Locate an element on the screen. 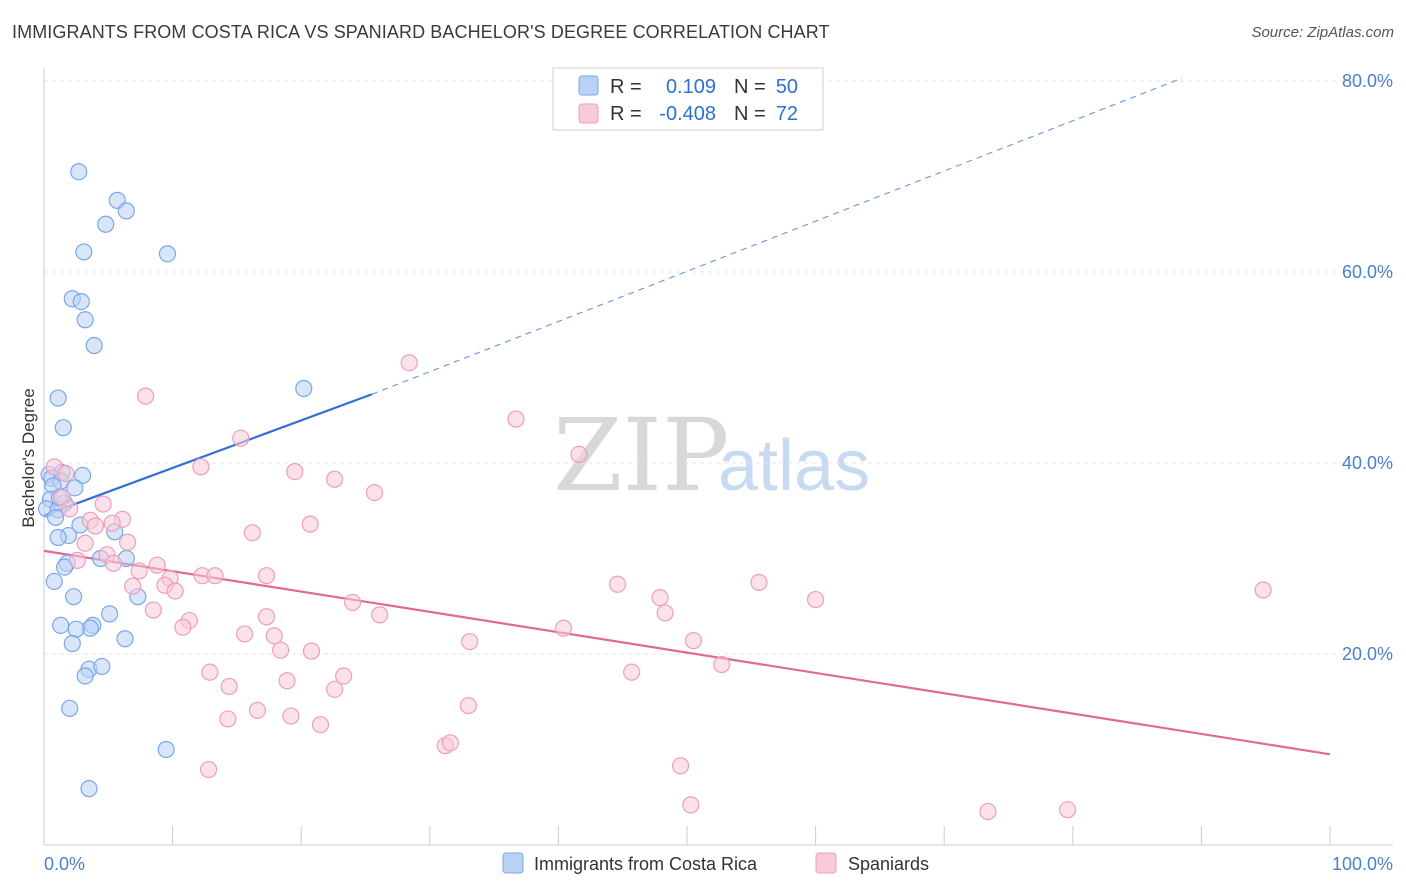 This screenshot has width=1406, height=892. legend-r-value-1: 0.109 is located at coordinates (691, 87).